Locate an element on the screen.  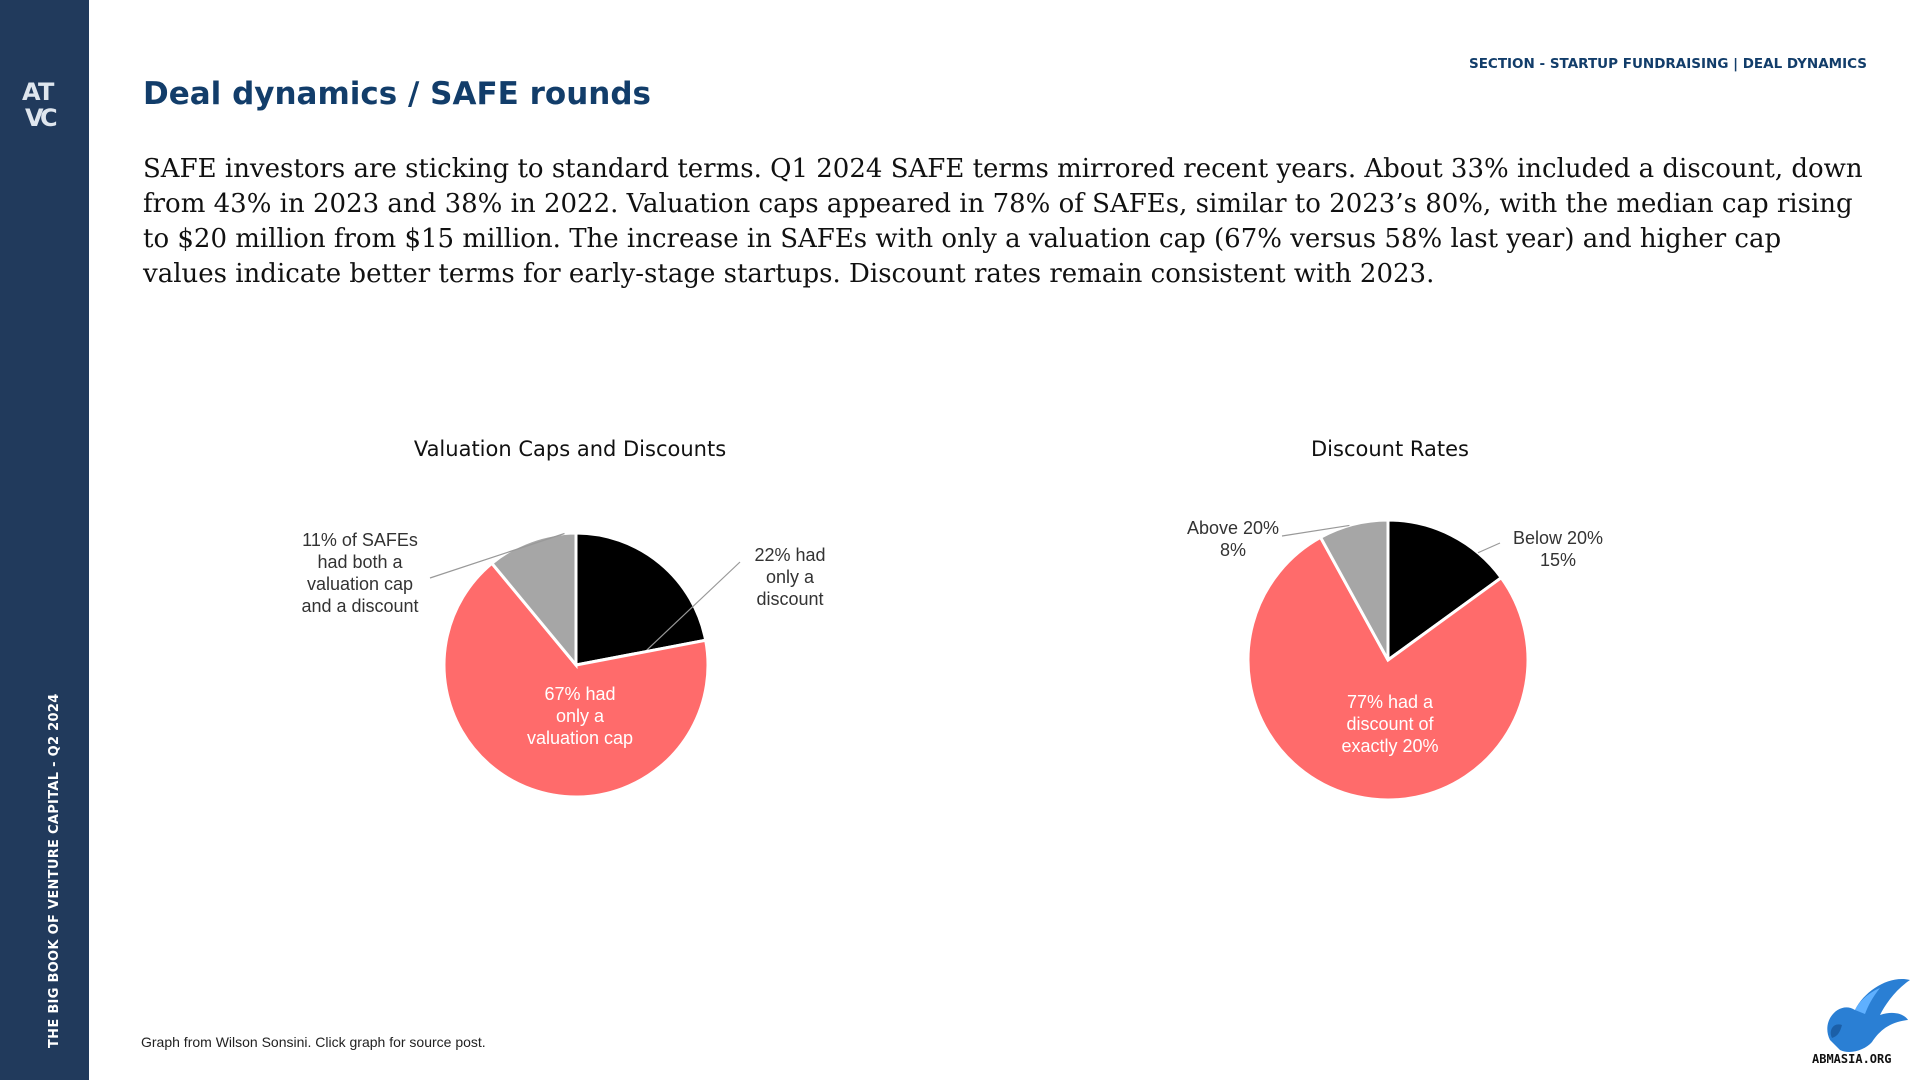
page-title: Deal dynamics / SAFE rounds is located at coordinates (397, 94).